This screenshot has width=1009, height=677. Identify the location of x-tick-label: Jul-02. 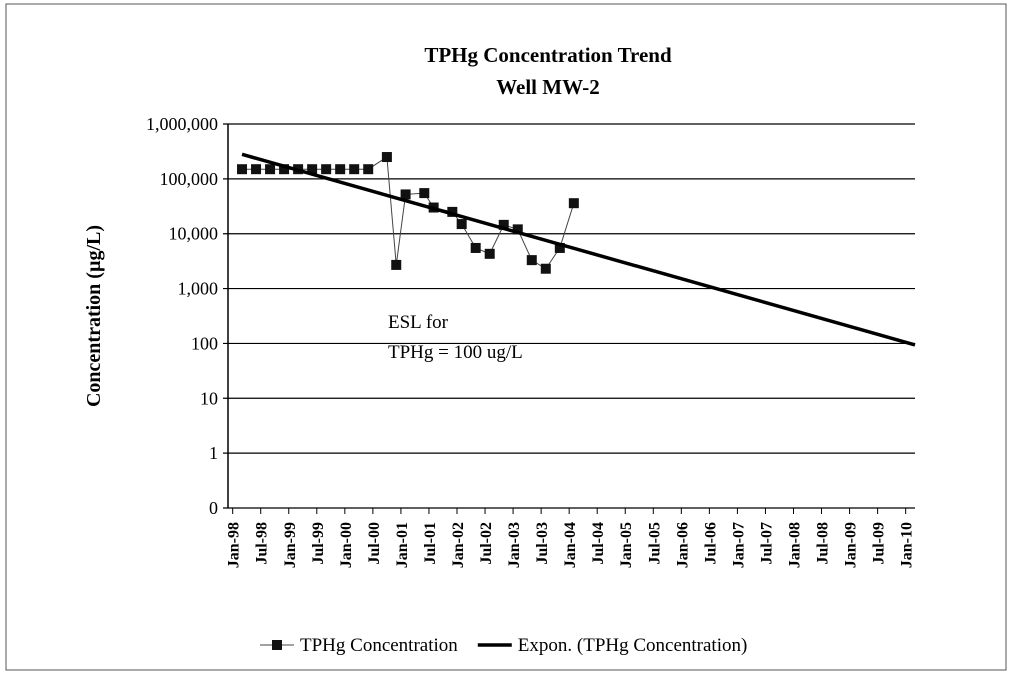
(486, 543).